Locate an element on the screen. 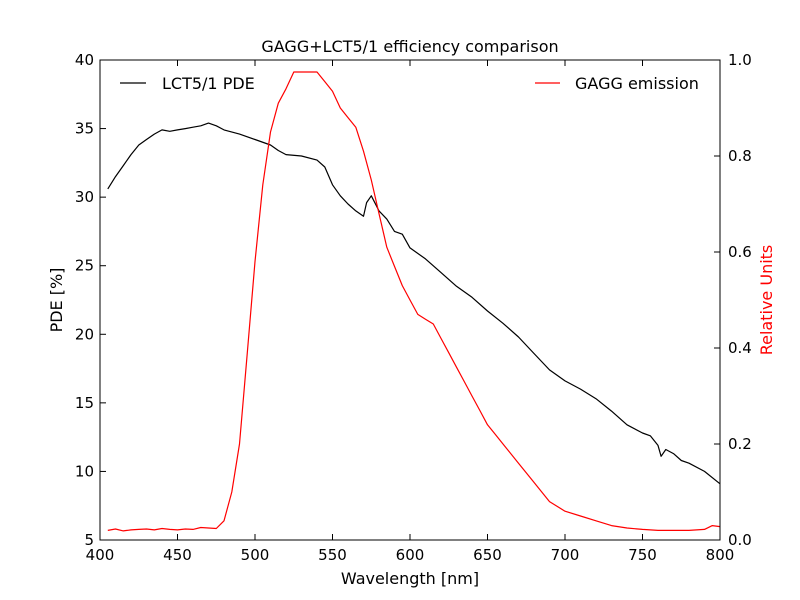 The height and width of the screenshot is (600, 800). y-left-tick-label: 15 is located at coordinates (84, 403).